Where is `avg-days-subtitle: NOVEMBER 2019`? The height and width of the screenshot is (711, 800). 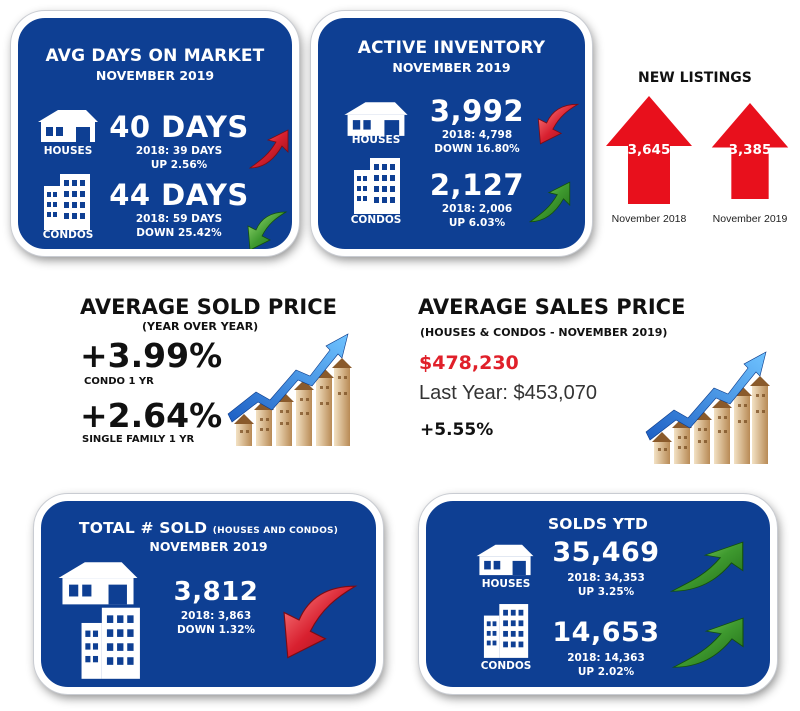 avg-days-subtitle: NOVEMBER 2019 is located at coordinates (155, 75).